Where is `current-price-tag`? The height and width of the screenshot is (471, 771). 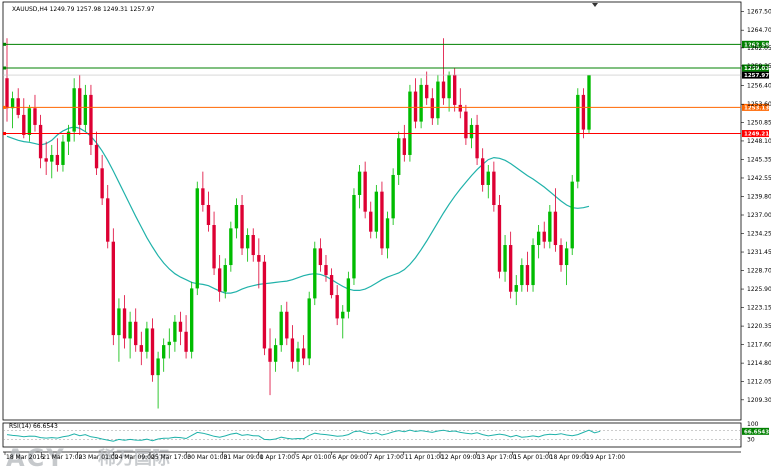 current-price-tag is located at coordinates (755, 75).